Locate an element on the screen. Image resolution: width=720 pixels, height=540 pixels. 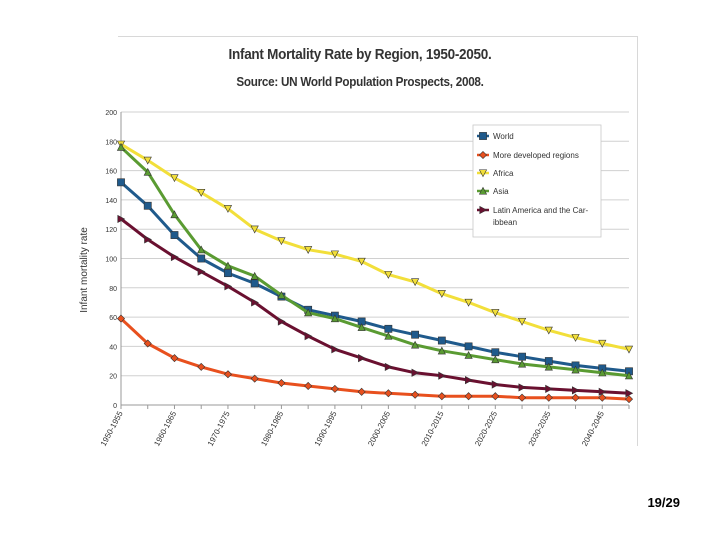
x-tick-label: 2040-2045 is located at coordinates (593, 428).